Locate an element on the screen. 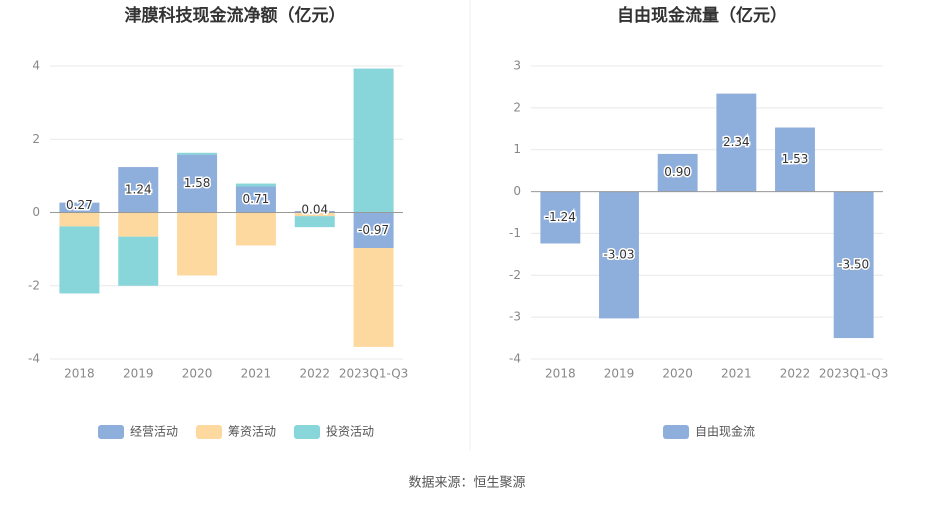 Image resolution: width=935 pixels, height=508 pixels. value-label: 1.58 is located at coordinates (197, 183).